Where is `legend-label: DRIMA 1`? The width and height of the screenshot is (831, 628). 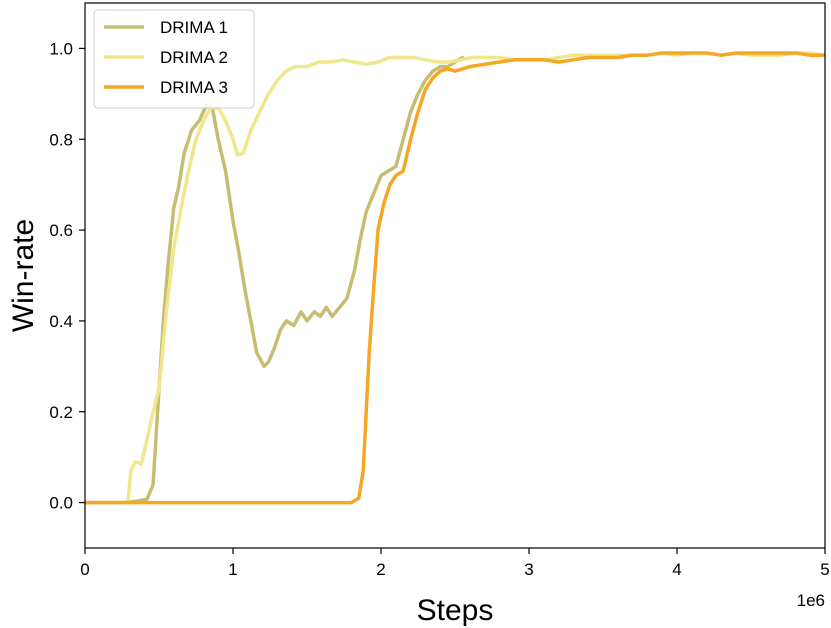 legend-label: DRIMA 1 is located at coordinates (194, 27).